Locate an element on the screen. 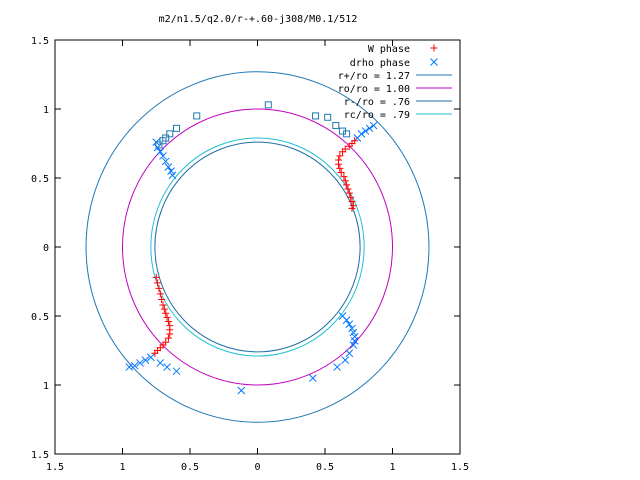  legend-label-drho-phase: drho phase is located at coordinates (380, 63).